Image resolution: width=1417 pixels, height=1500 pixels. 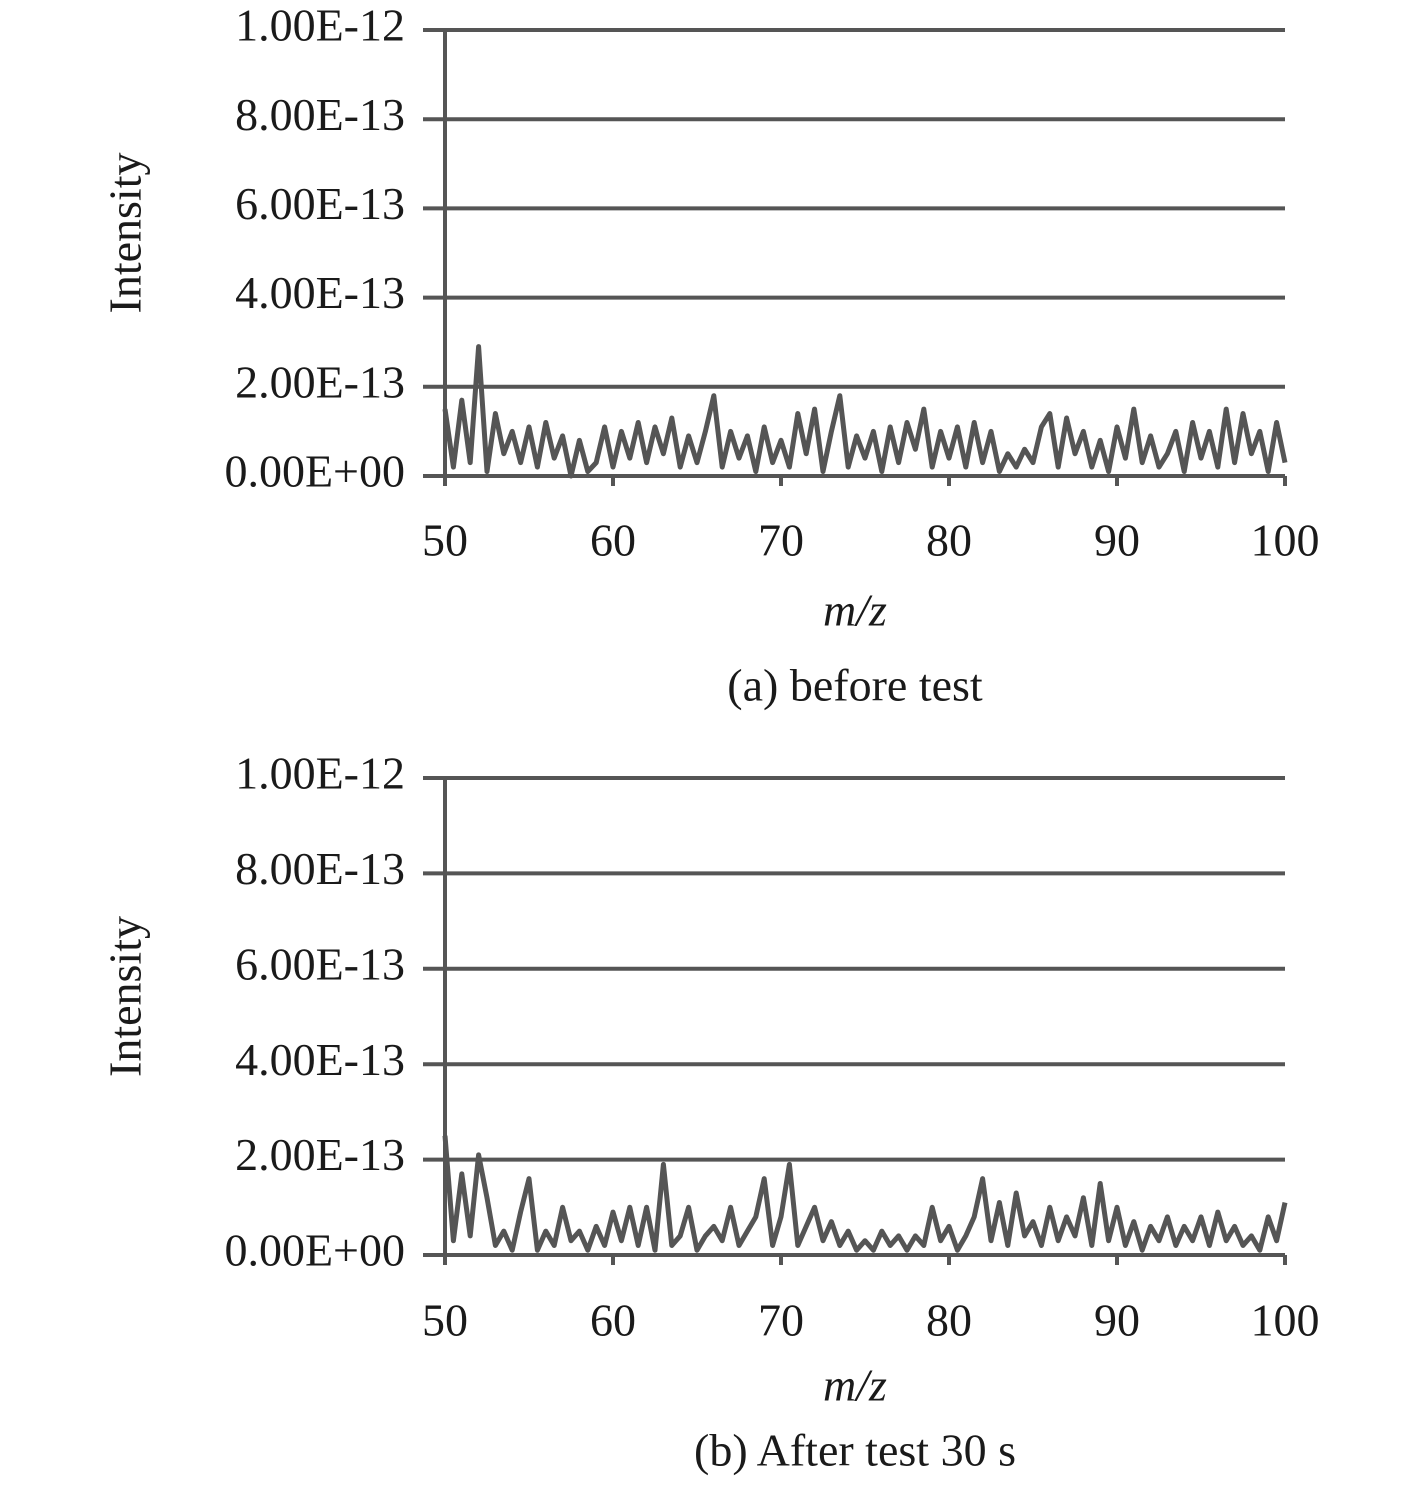 I want to click on caption: (a) before test, so click(x=855, y=685).